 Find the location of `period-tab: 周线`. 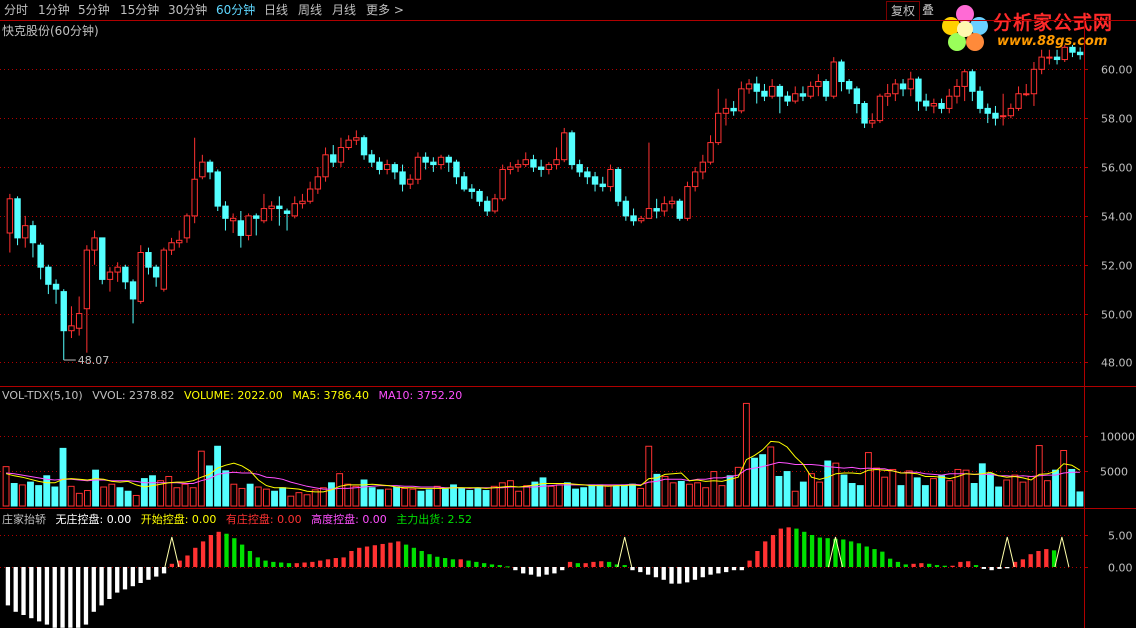

period-tab: 周线 is located at coordinates (310, 10).